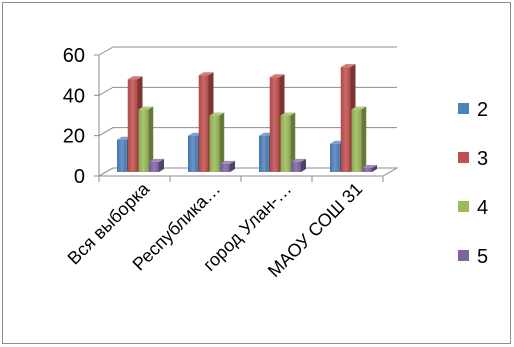 This screenshot has height=347, width=514. I want to click on y-tick-label: 0, so click(79, 177).